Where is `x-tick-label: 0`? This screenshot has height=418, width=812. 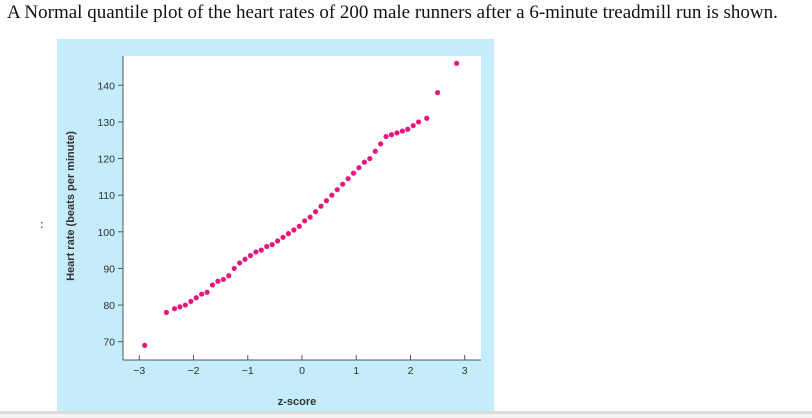 x-tick-label: 0 is located at coordinates (302, 371).